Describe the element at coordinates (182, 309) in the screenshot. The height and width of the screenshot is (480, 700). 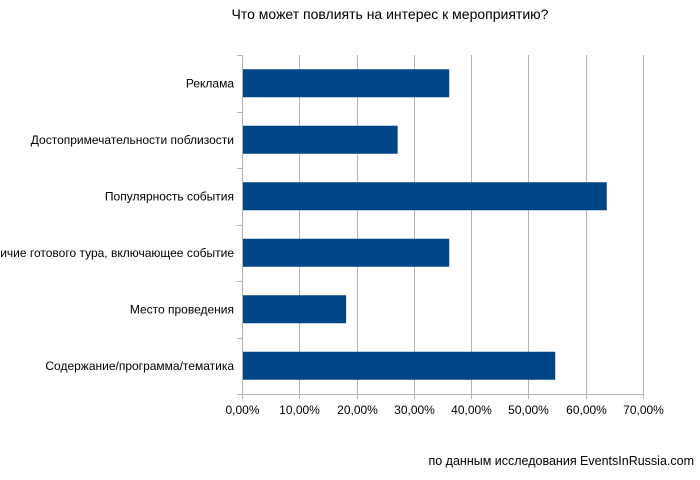
I see `category-label: Место проведения` at that location.